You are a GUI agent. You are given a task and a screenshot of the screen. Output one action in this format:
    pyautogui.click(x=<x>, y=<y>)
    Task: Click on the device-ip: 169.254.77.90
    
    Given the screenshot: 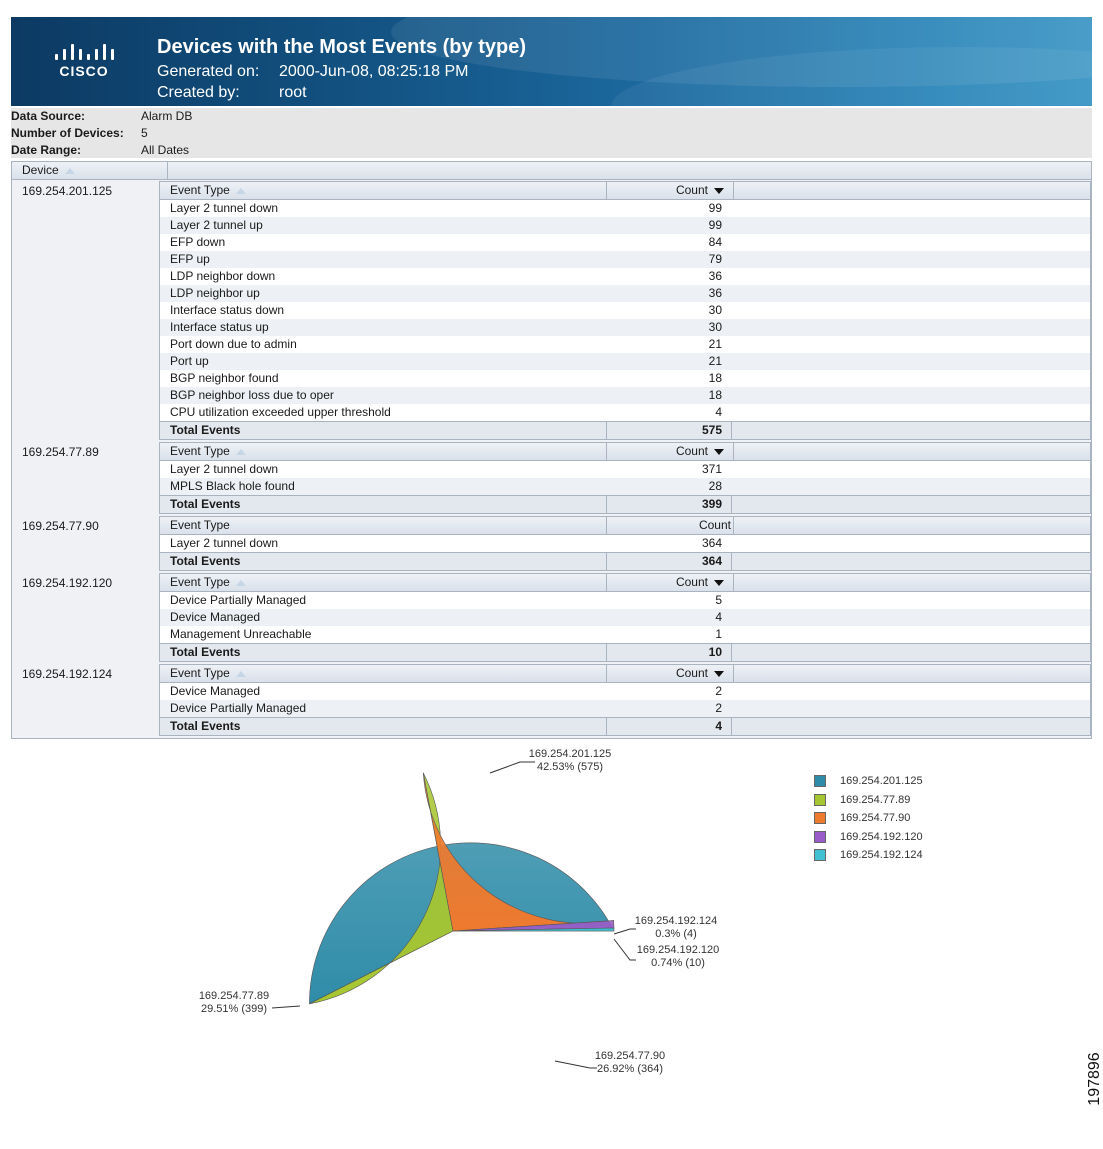 What is the action you would take?
    pyautogui.click(x=60, y=526)
    